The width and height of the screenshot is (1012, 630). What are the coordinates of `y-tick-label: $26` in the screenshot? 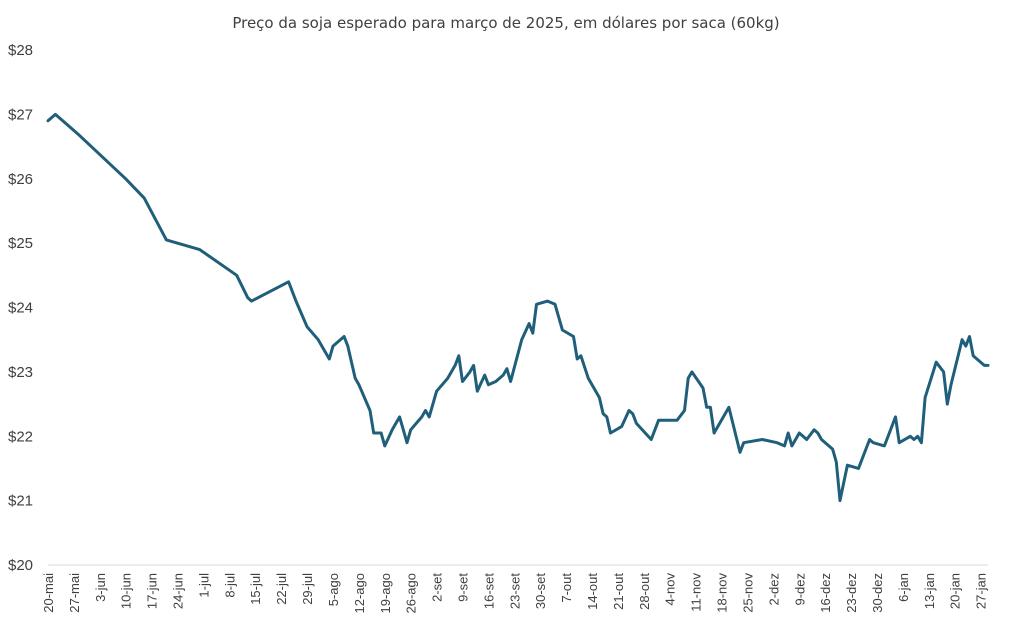 It's located at (20, 179).